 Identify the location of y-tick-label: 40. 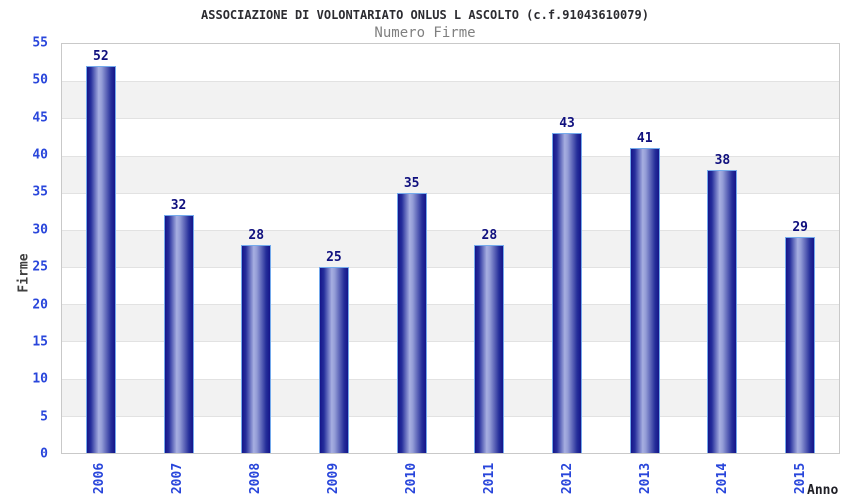
(40, 155).